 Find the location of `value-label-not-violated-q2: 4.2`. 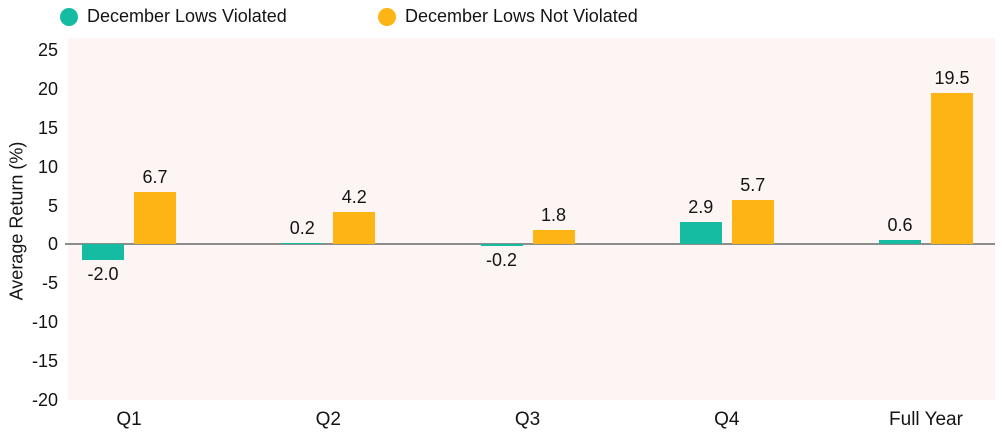

value-label-not-violated-q2: 4.2 is located at coordinates (354, 196).